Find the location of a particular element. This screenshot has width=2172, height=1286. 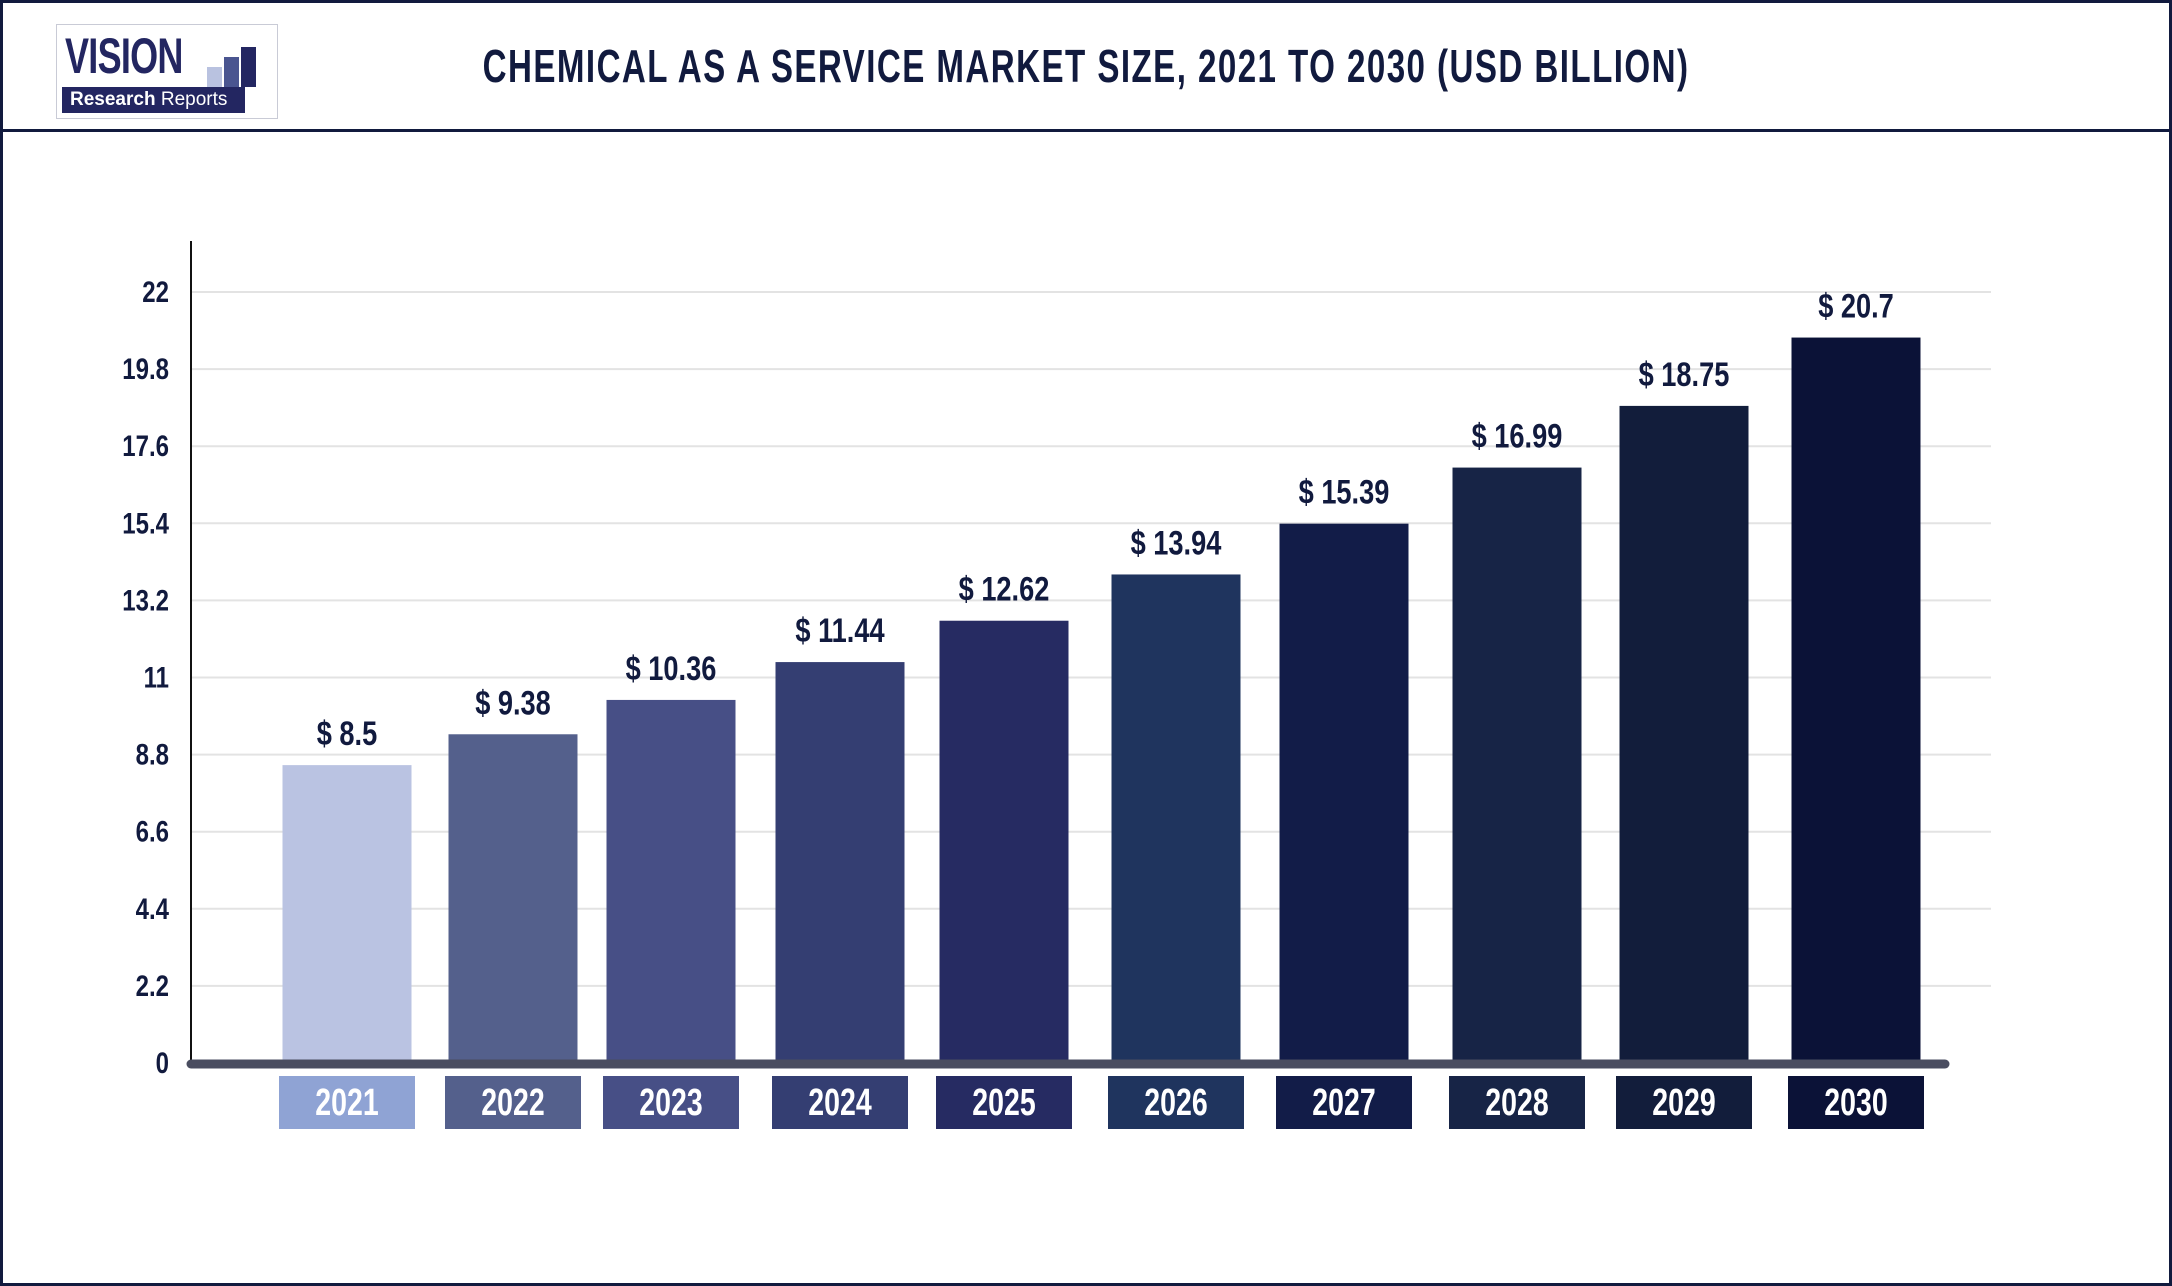

y-tick-label: 6.6 is located at coordinates (152, 831).